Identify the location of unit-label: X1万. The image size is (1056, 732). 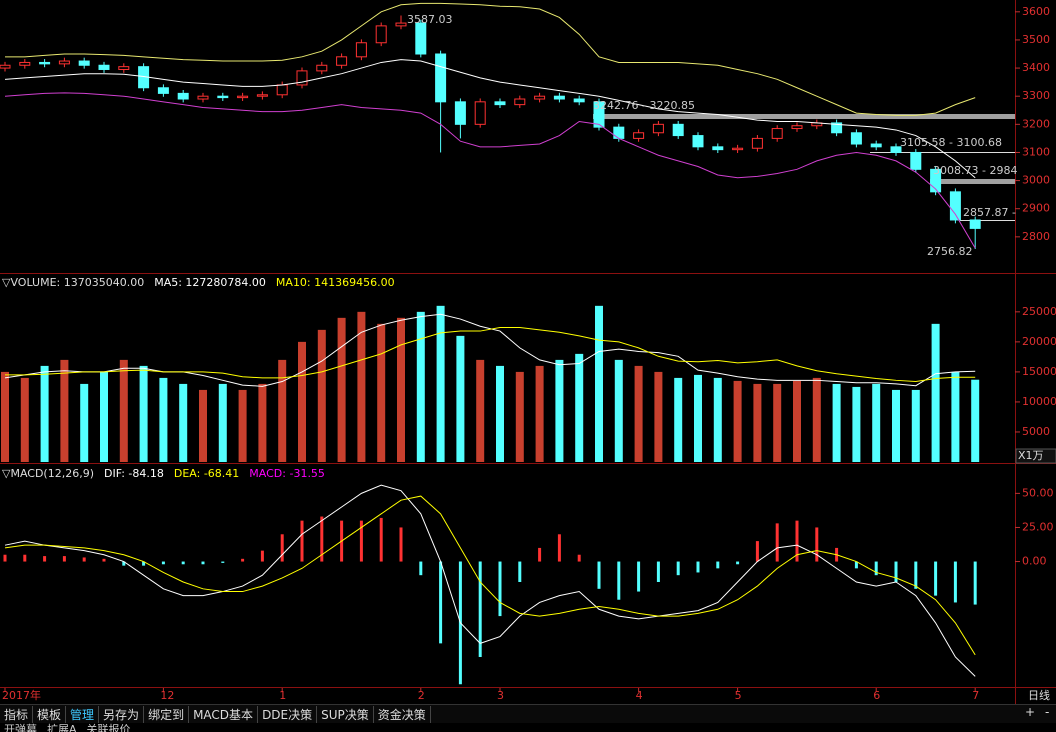
(1031, 455).